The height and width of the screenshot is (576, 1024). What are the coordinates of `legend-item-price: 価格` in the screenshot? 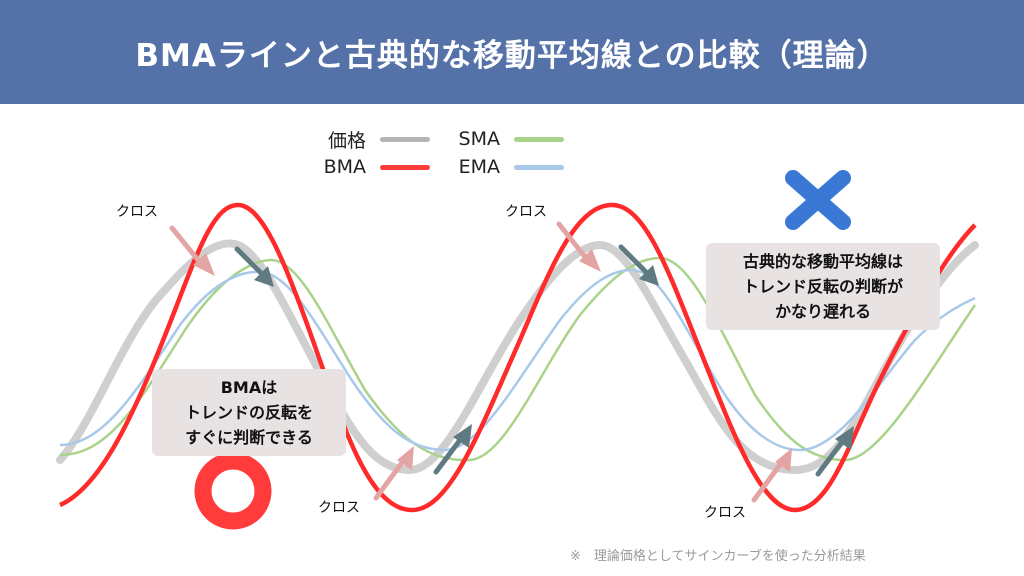 It's located at (363, 139).